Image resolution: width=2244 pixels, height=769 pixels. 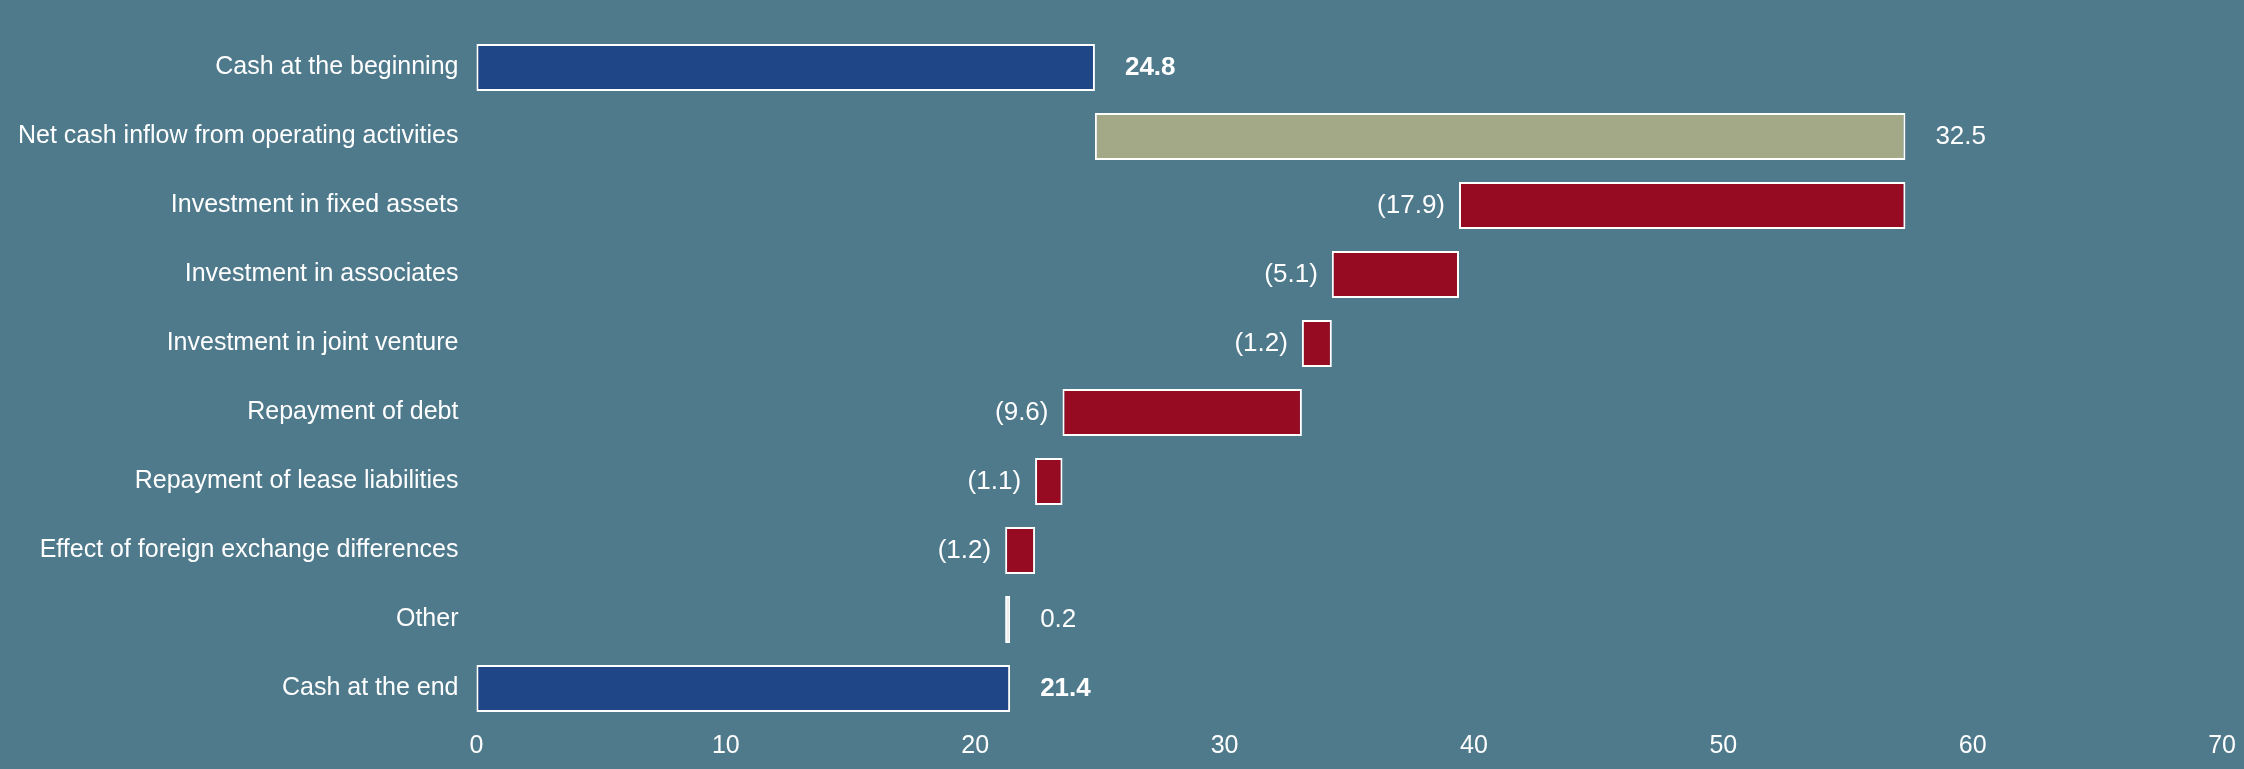 I want to click on data-label: (17.9), so click(x=1411, y=203).